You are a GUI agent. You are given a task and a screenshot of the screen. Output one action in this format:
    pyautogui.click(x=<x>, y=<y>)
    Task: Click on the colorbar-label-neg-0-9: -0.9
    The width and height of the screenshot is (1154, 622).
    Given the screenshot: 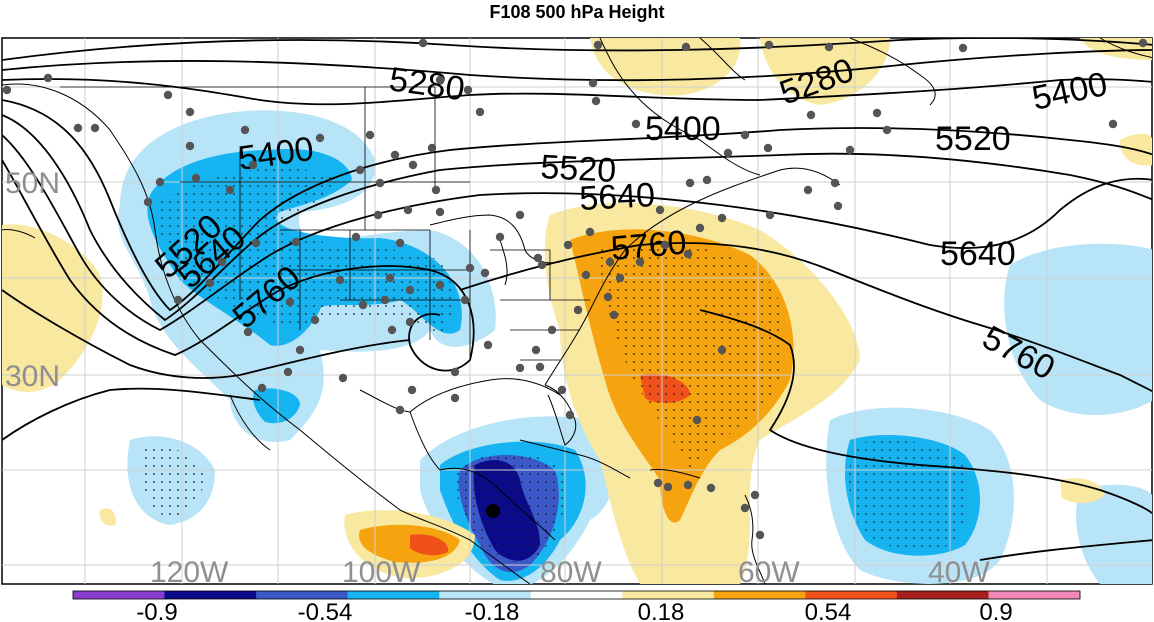 What is the action you would take?
    pyautogui.click(x=156, y=610)
    